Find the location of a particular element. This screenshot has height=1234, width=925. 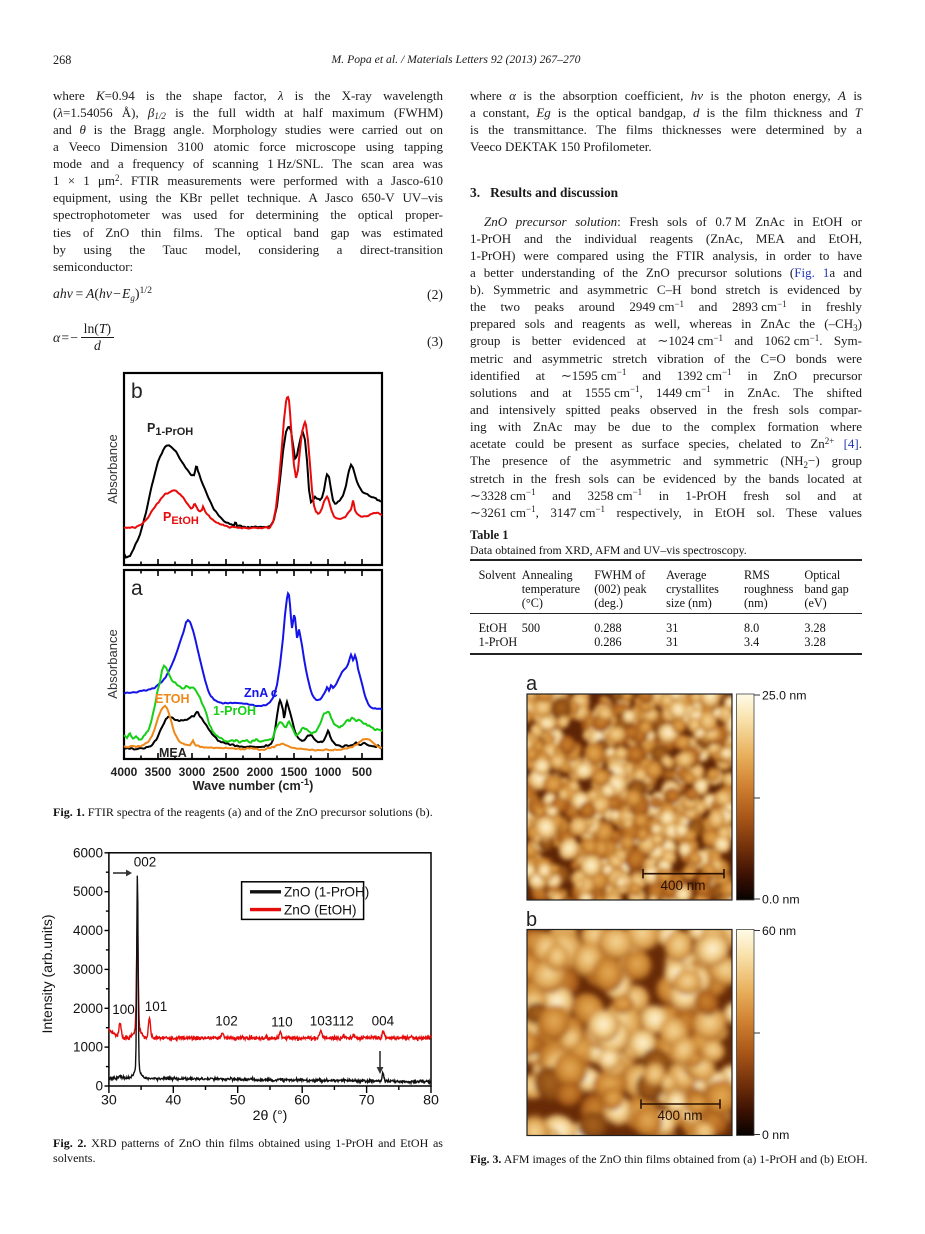

svg-text: 004 is located at coordinates (383, 1021).